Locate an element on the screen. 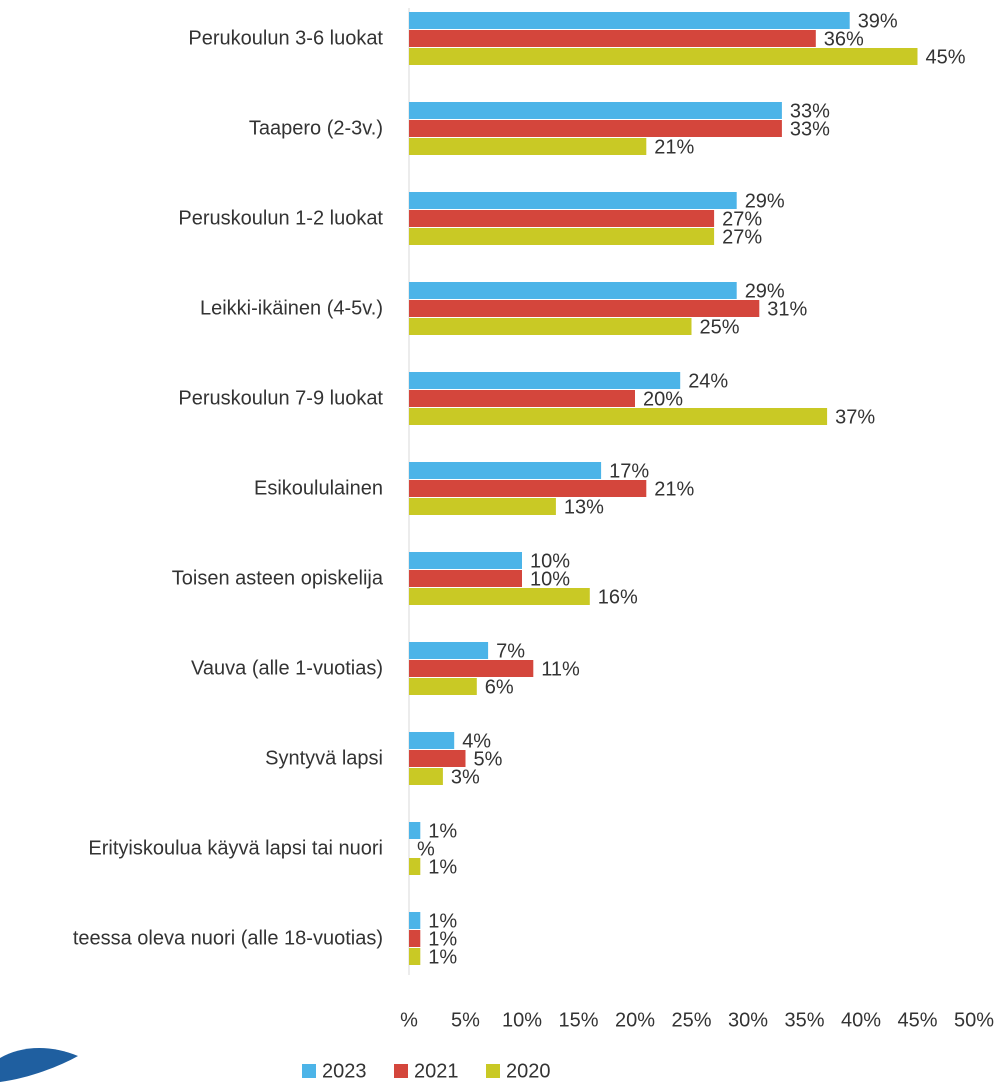  data-label: 4% is located at coordinates (476, 741).